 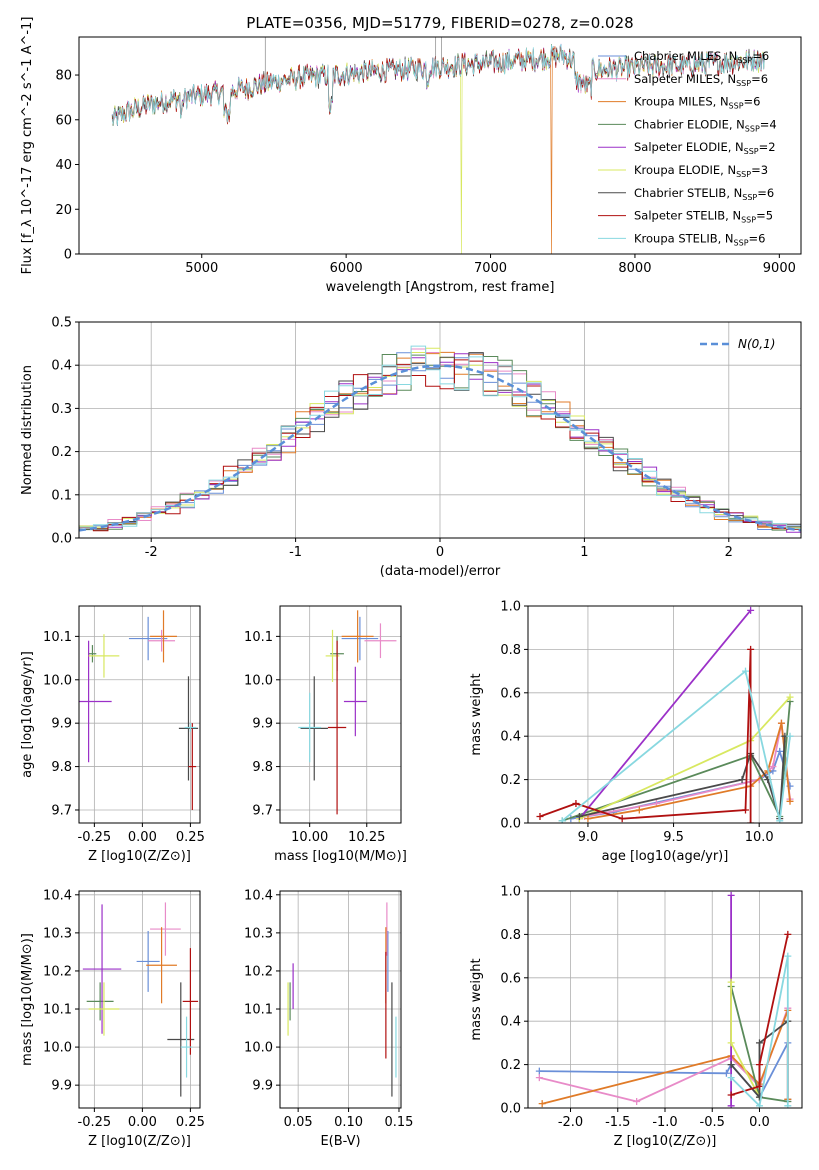 I want to click on histogram-kroupa-stelib, so click(x=440, y=437).